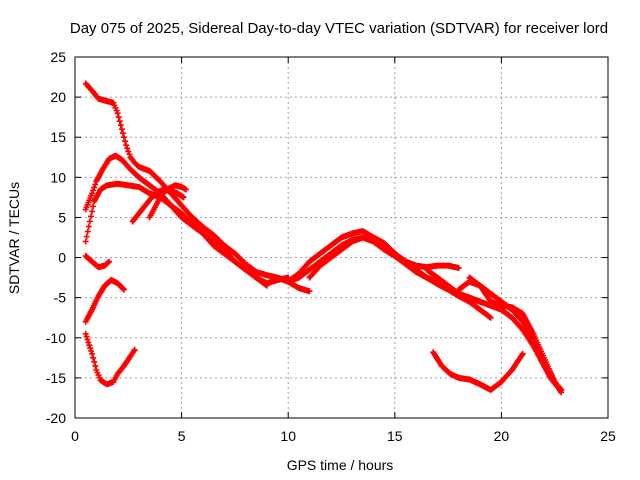 The height and width of the screenshot is (480, 640). Describe the element at coordinates (56, 378) in the screenshot. I see `y-tick-label: -15` at that location.